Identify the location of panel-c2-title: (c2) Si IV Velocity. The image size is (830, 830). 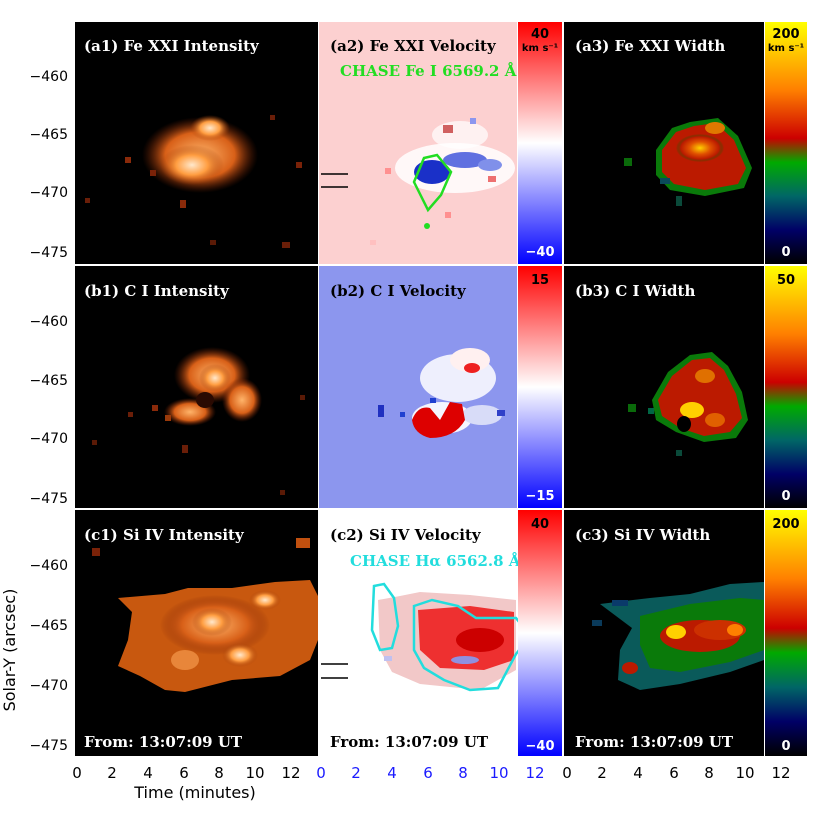
(406, 535).